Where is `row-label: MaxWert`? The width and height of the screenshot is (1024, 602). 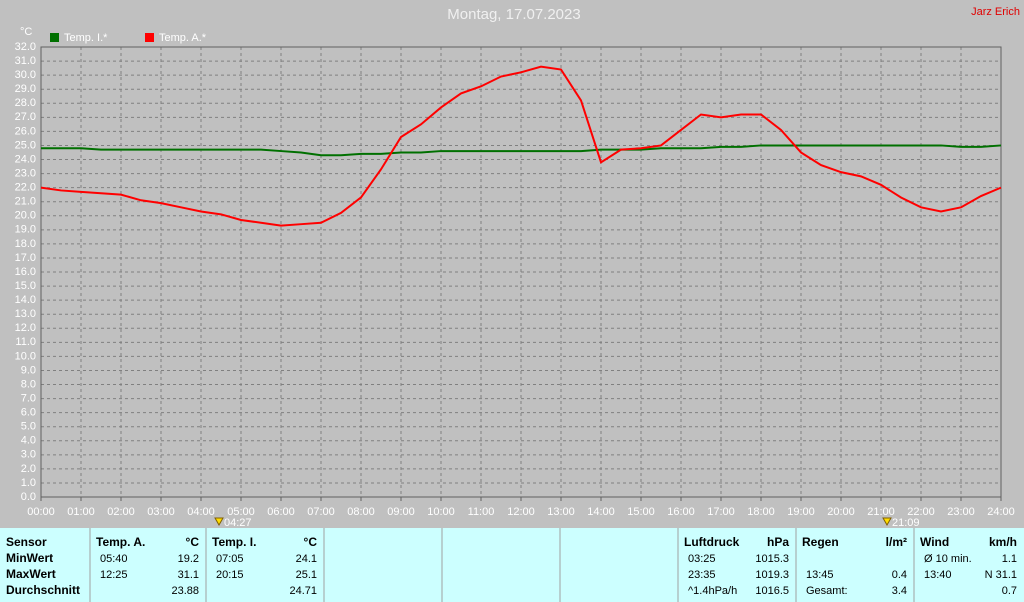
row-label: MaxWert is located at coordinates (31, 574).